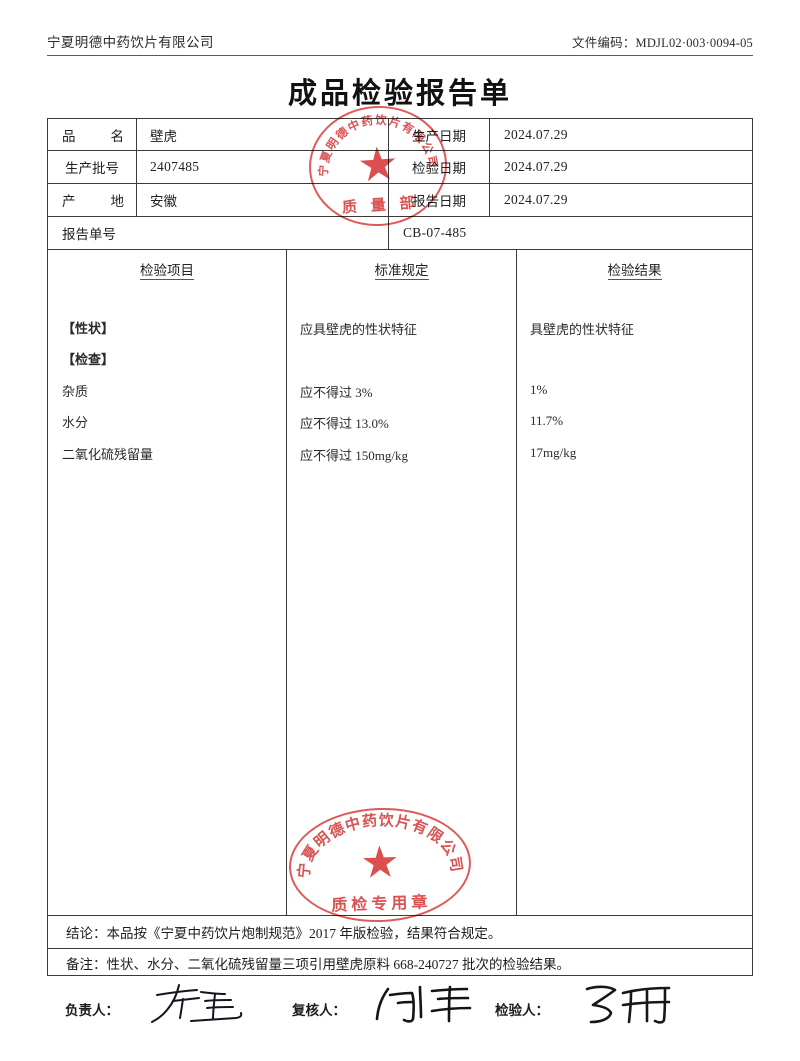 The width and height of the screenshot is (800, 1061). Describe the element at coordinates (344, 423) in the screenshot. I see `inspection-standard-3: 应不得过 13.0%` at that location.